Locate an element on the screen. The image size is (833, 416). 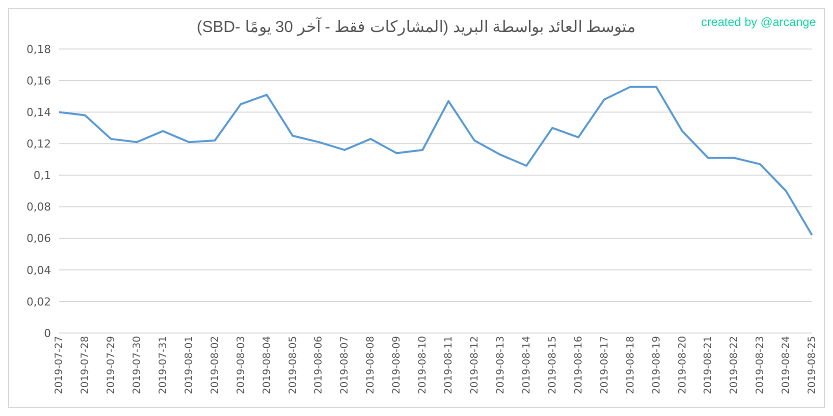
x-tick-label: 2019-08-18 is located at coordinates (630, 365).